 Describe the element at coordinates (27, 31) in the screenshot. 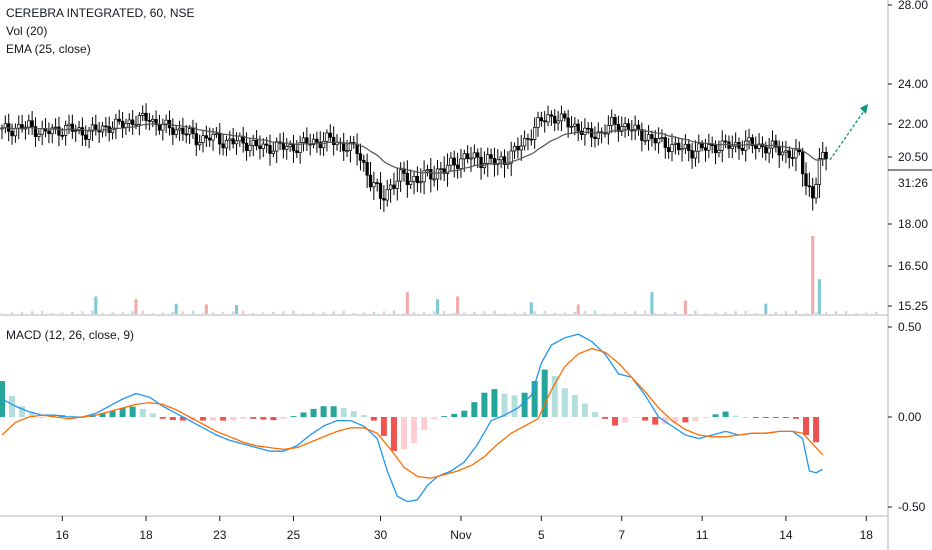

I see `volume-legend: Vol (20)` at that location.